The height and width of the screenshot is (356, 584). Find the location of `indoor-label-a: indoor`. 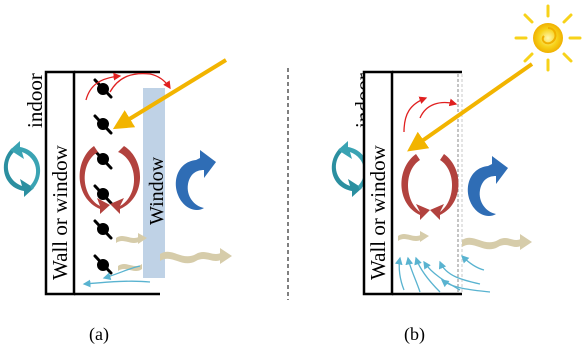

indoor-label-a: indoor is located at coordinates (35, 100).